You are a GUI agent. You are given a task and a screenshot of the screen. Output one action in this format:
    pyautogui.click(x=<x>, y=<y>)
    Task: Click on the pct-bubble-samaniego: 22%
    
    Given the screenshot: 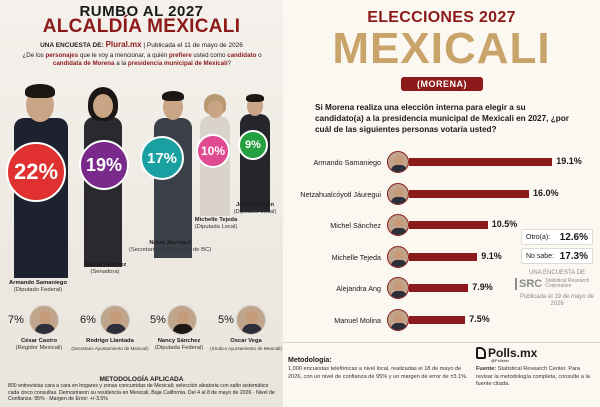 What is the action you would take?
    pyautogui.click(x=36, y=172)
    